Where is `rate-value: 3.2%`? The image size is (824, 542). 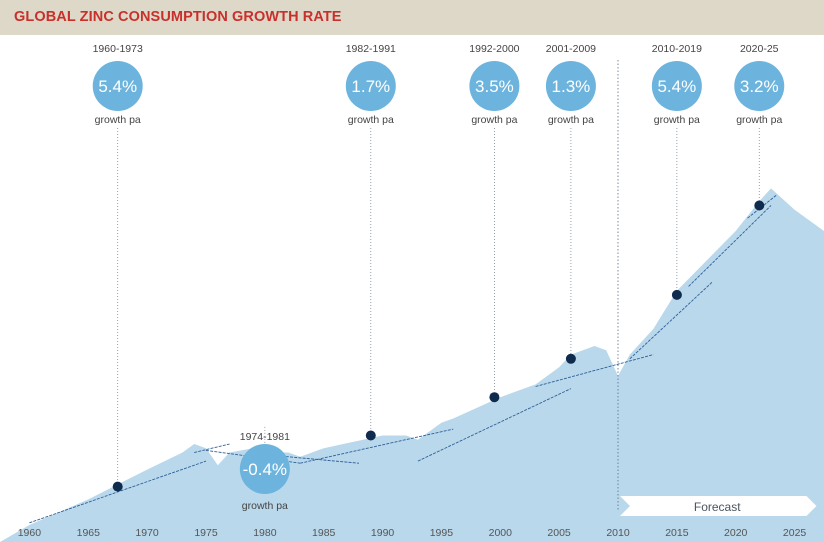 rate-value: 3.2% is located at coordinates (759, 86).